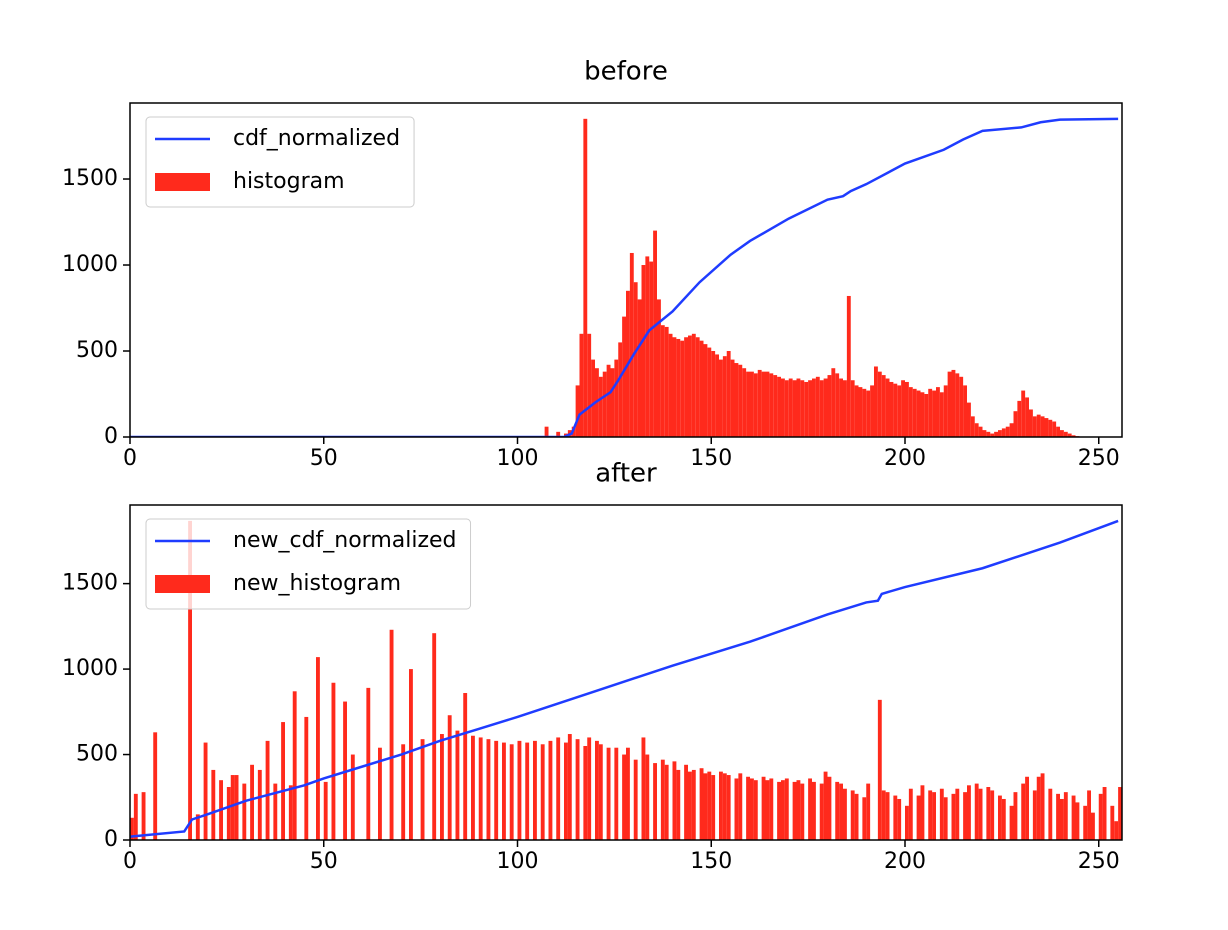 The image size is (1228, 930). Describe the element at coordinates (97, 350) in the screenshot. I see `y-tick-label: 500` at that location.